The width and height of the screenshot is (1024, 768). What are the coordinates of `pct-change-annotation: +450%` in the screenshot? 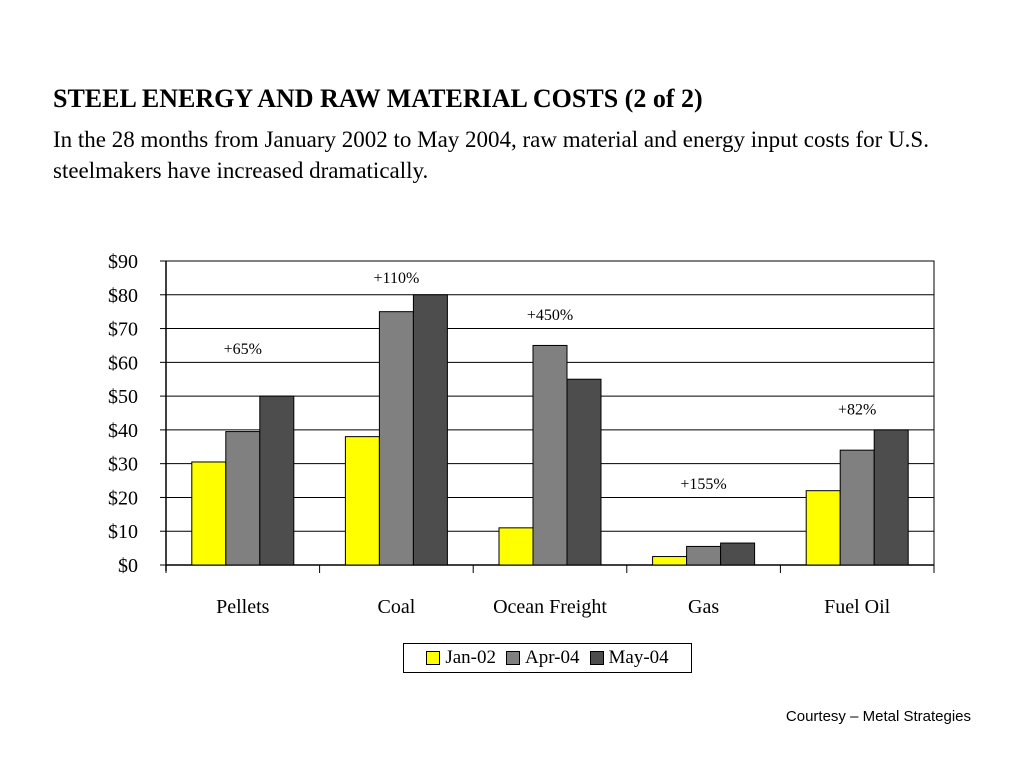 It's located at (550, 315).